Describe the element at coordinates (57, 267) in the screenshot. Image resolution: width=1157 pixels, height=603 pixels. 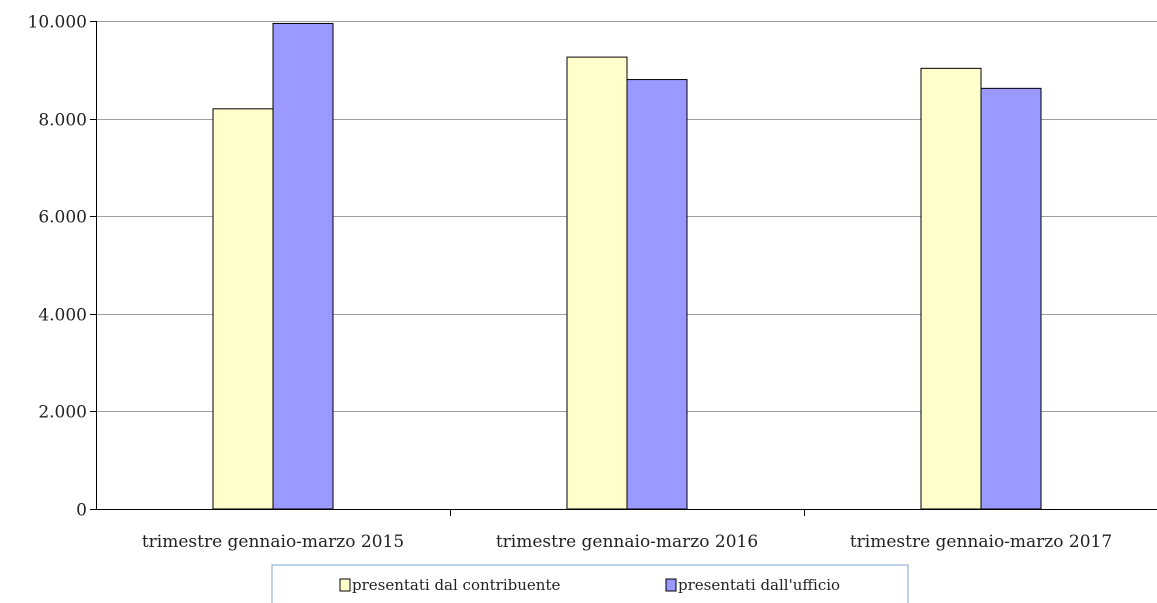
I see `y-tick-labels: 0 2.000 4.000 6.000 8.000 10.000` at that location.